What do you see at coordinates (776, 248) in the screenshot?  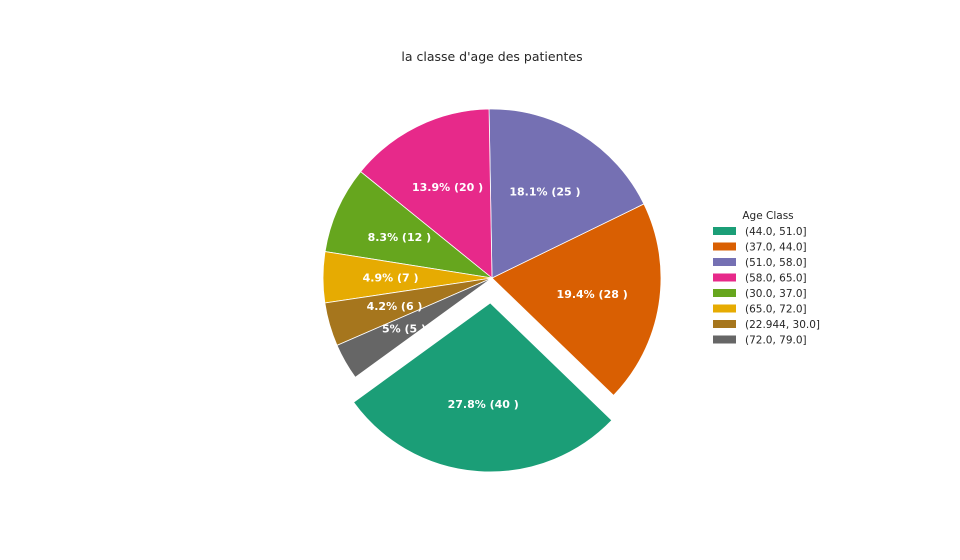 I see `legend-label: (37.0, 44.0]` at bounding box center [776, 248].